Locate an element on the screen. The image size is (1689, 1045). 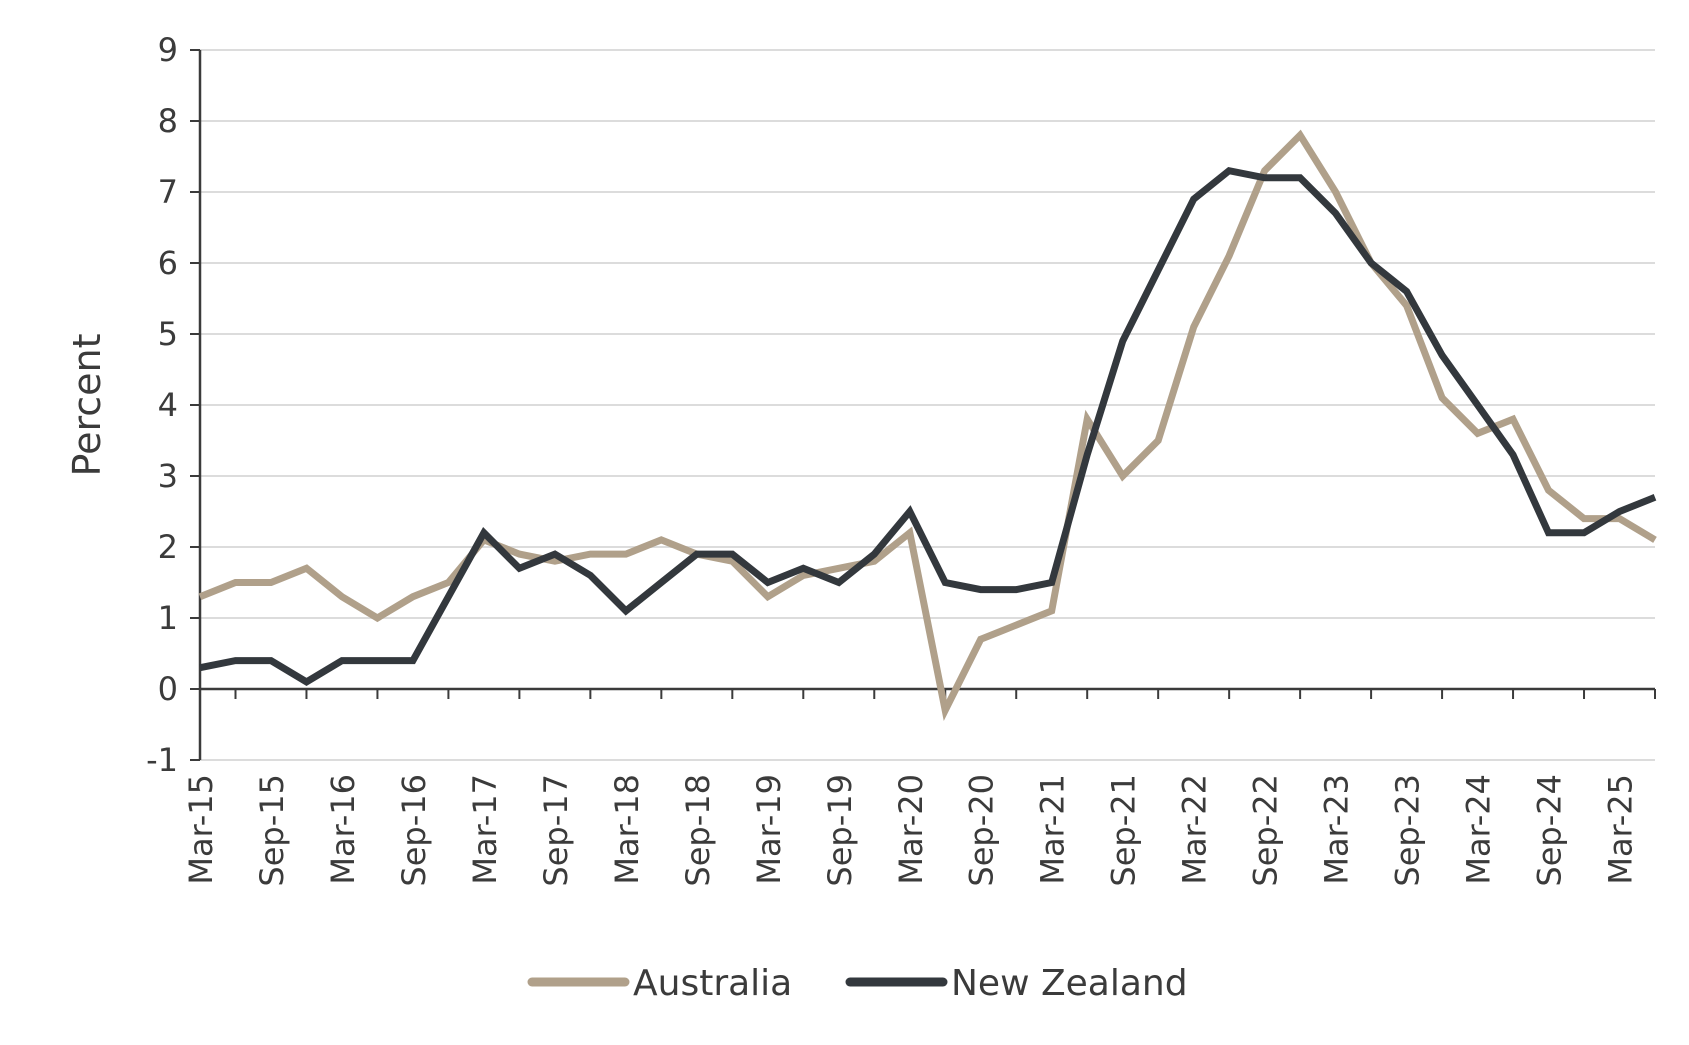
x-tick-label: Sep-19 is located at coordinates (840, 830).